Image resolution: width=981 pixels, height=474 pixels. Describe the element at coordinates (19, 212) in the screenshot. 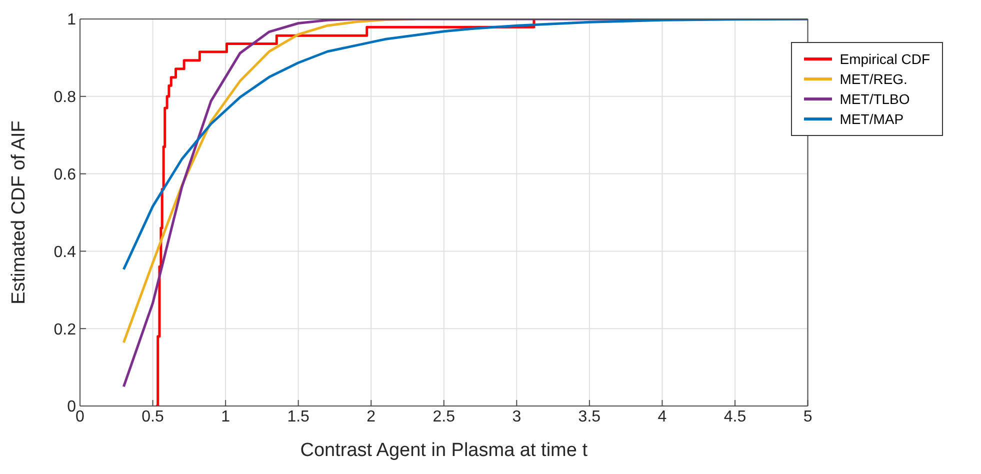

I see `y-axis-title: Estimated CDF of AIF` at that location.